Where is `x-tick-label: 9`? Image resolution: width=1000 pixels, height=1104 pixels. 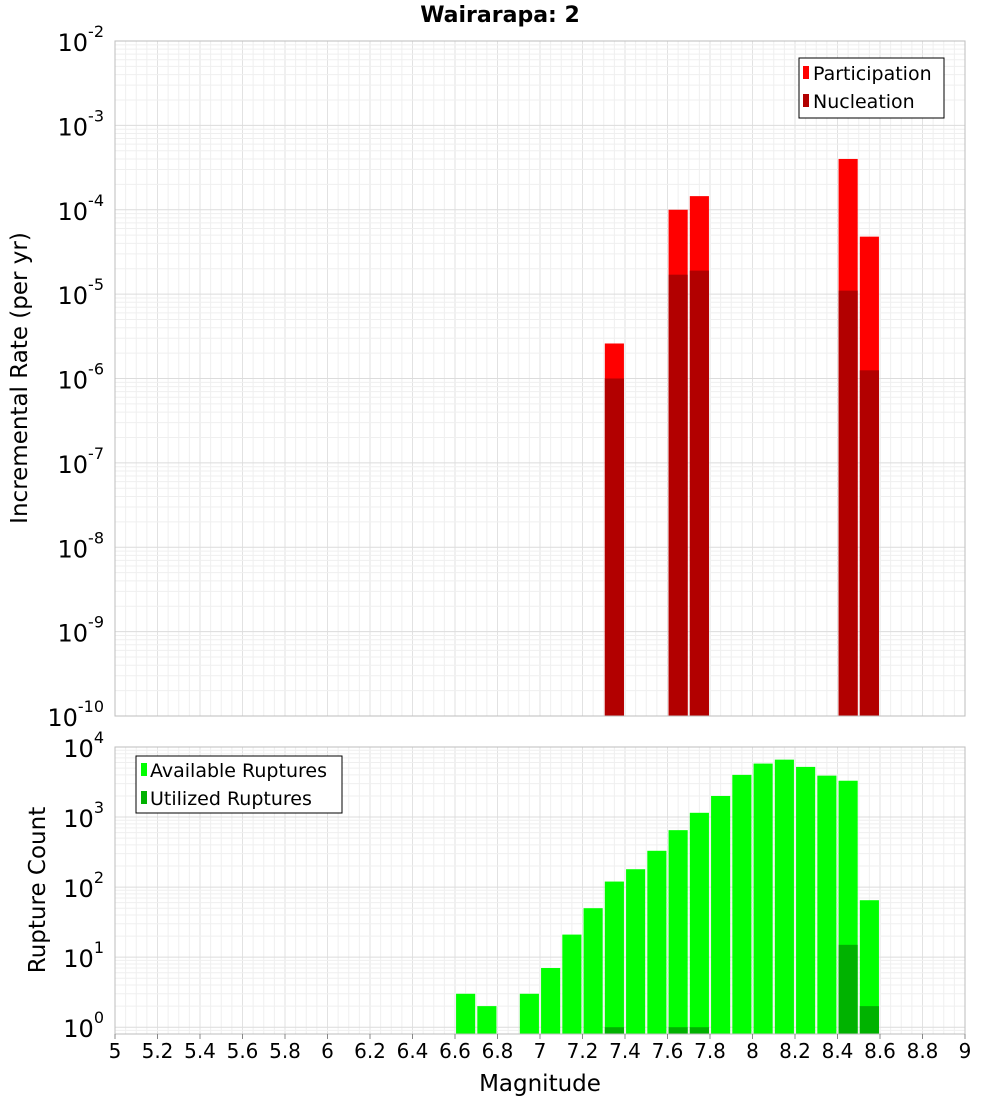
x-tick-label: 9 is located at coordinates (965, 1051).